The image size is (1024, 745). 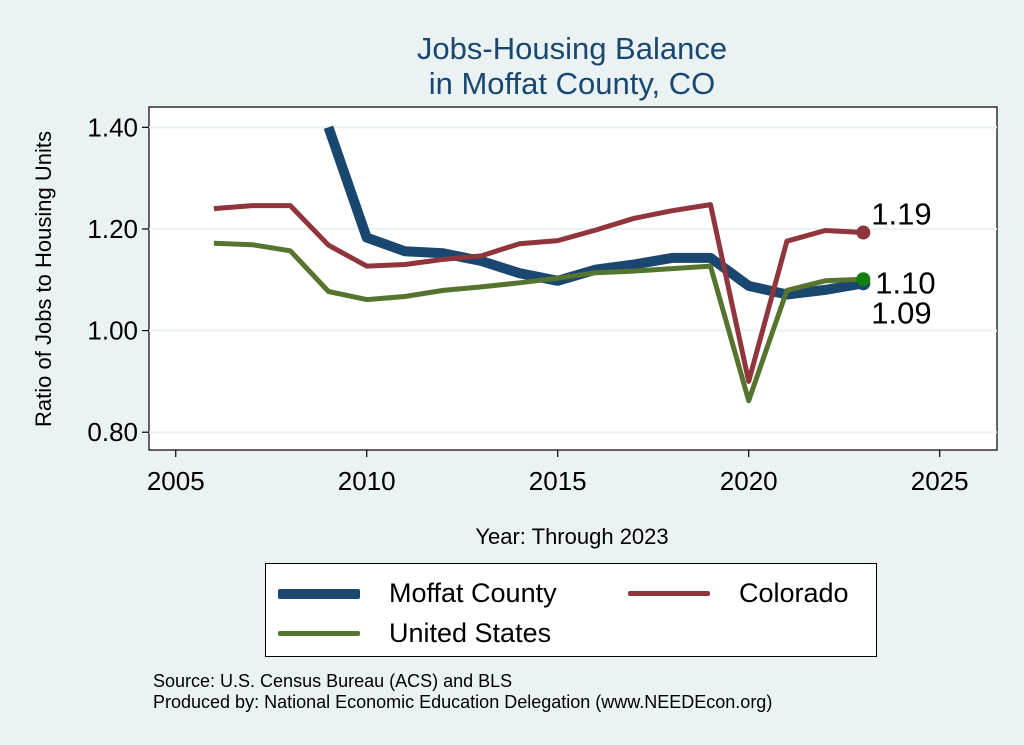 What do you see at coordinates (749, 481) in the screenshot?
I see `x-tick-label: 2020` at bounding box center [749, 481].